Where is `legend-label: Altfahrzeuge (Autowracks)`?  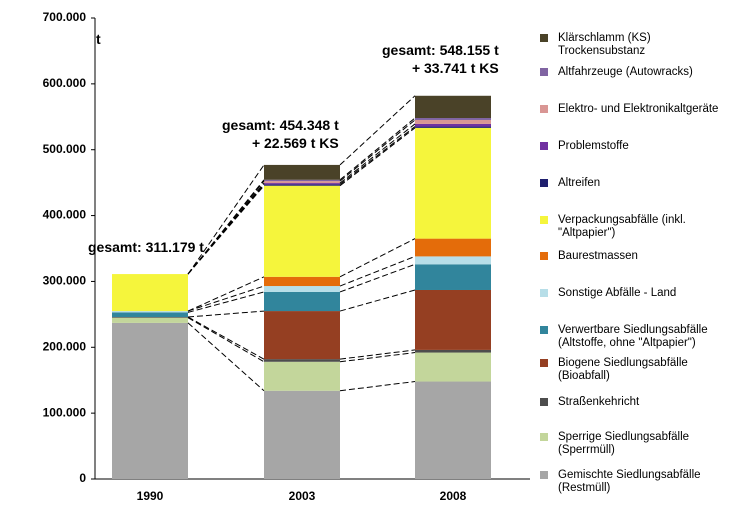
legend-label: Altfahrzeuge (Autowracks) is located at coordinates (625, 72).